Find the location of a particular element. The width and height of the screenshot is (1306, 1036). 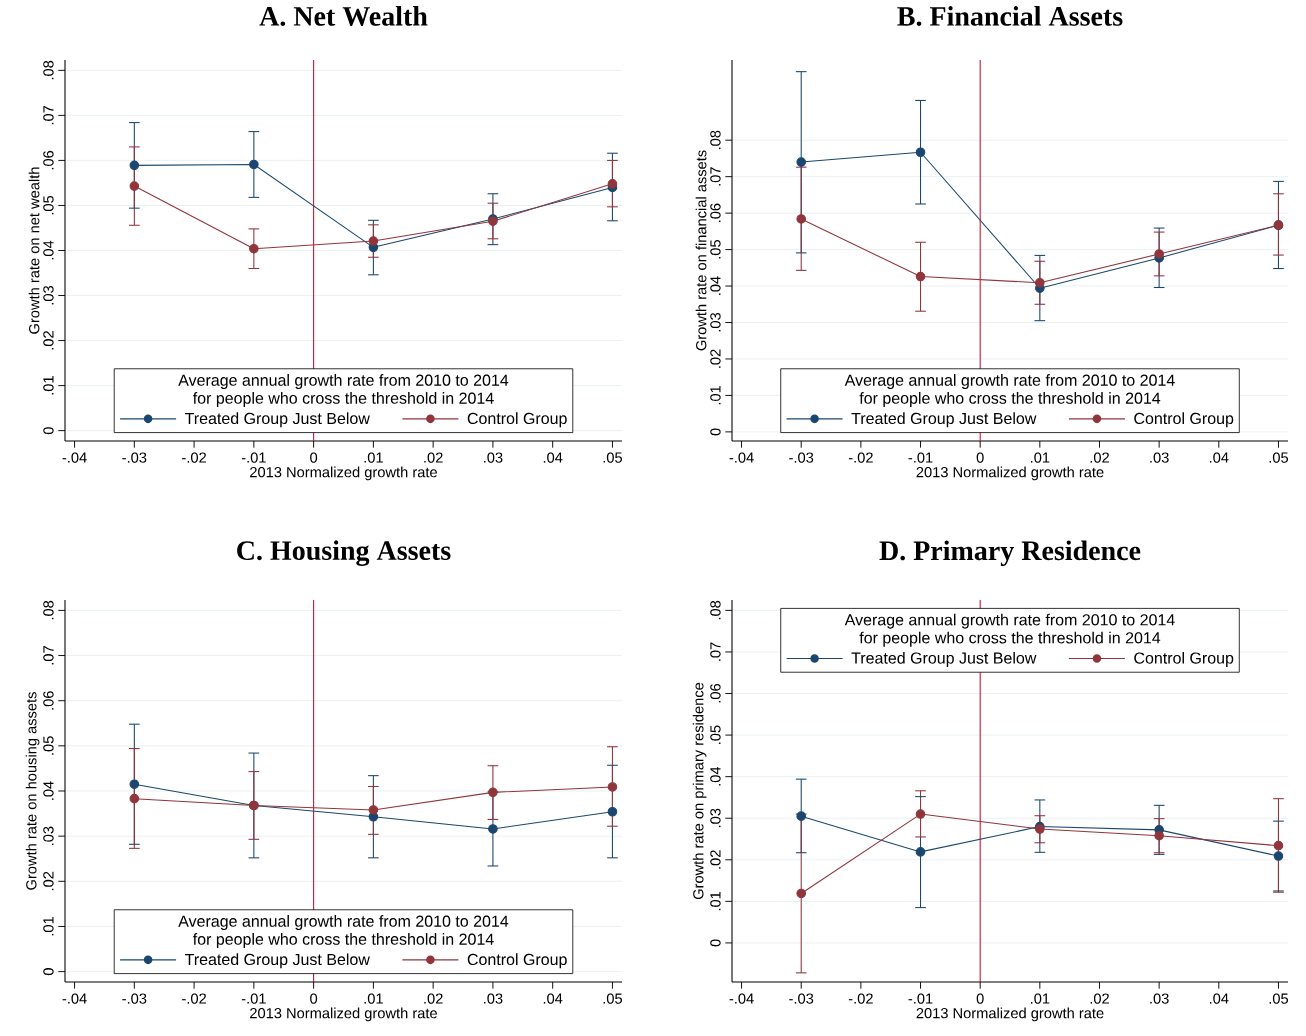

chart-title: C. Housing Assets is located at coordinates (344, 553).